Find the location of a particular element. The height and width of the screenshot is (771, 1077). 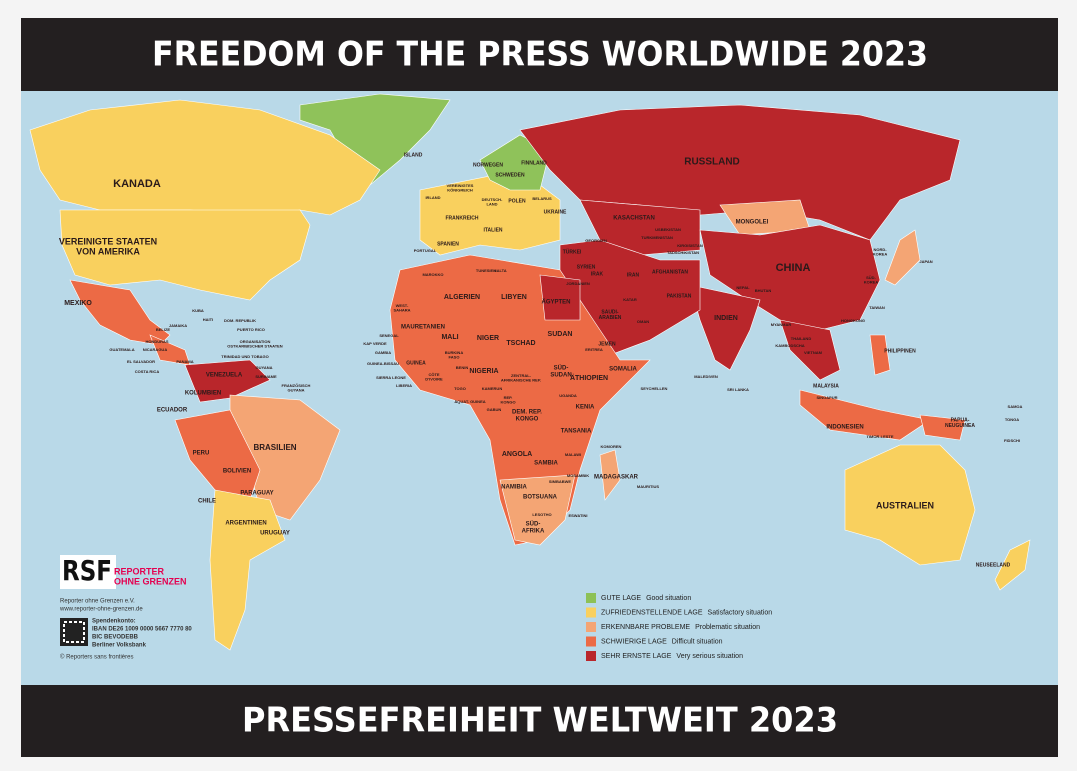

country-label: KOLUMBIEN is located at coordinates (203, 394).